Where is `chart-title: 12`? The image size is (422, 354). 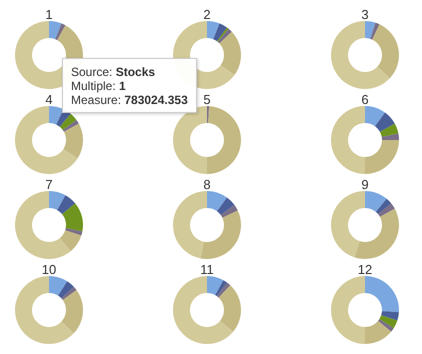 chart-title: 12 is located at coordinates (365, 269).